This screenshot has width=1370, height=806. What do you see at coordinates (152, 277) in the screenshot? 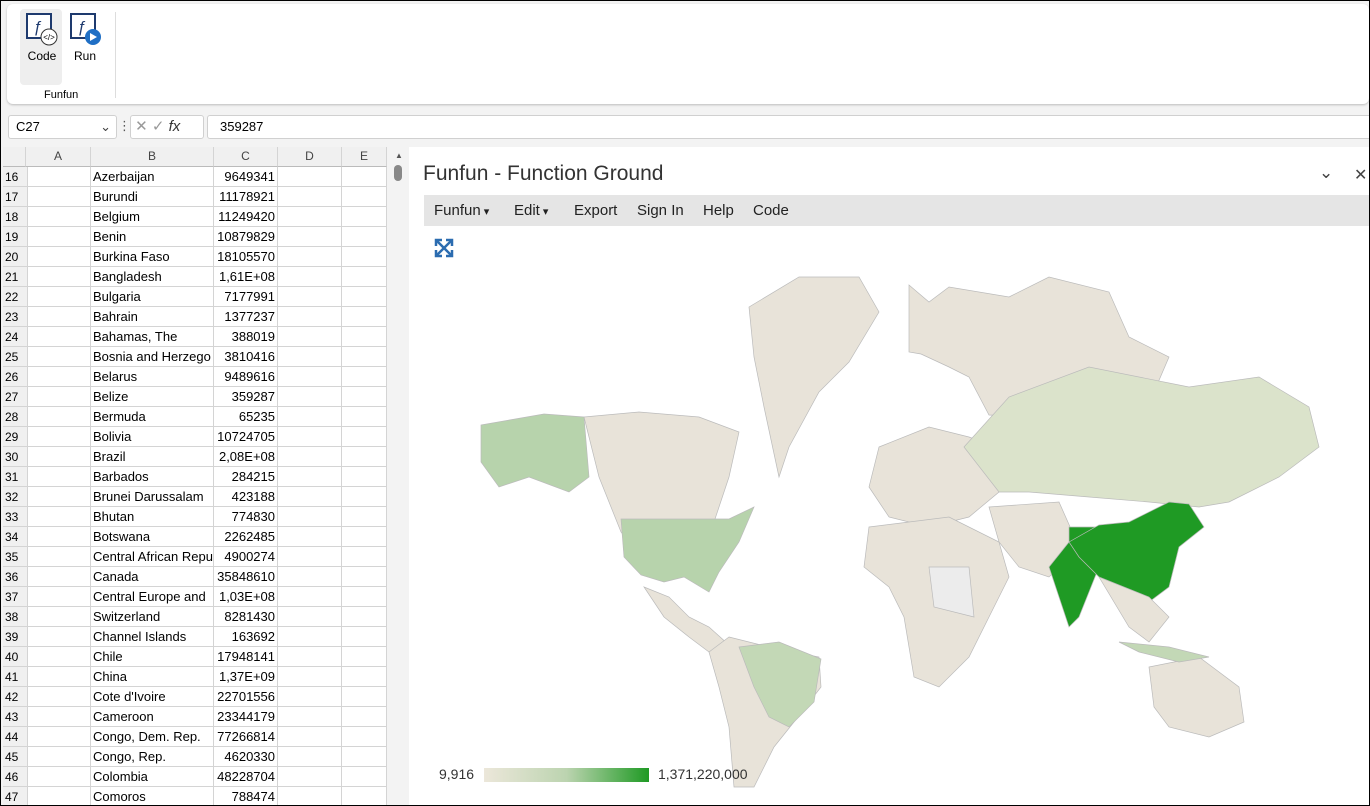
I see `cell: Bangladesh` at bounding box center [152, 277].